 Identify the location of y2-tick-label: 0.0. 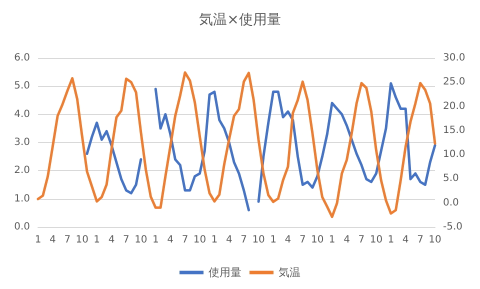
(451, 202).